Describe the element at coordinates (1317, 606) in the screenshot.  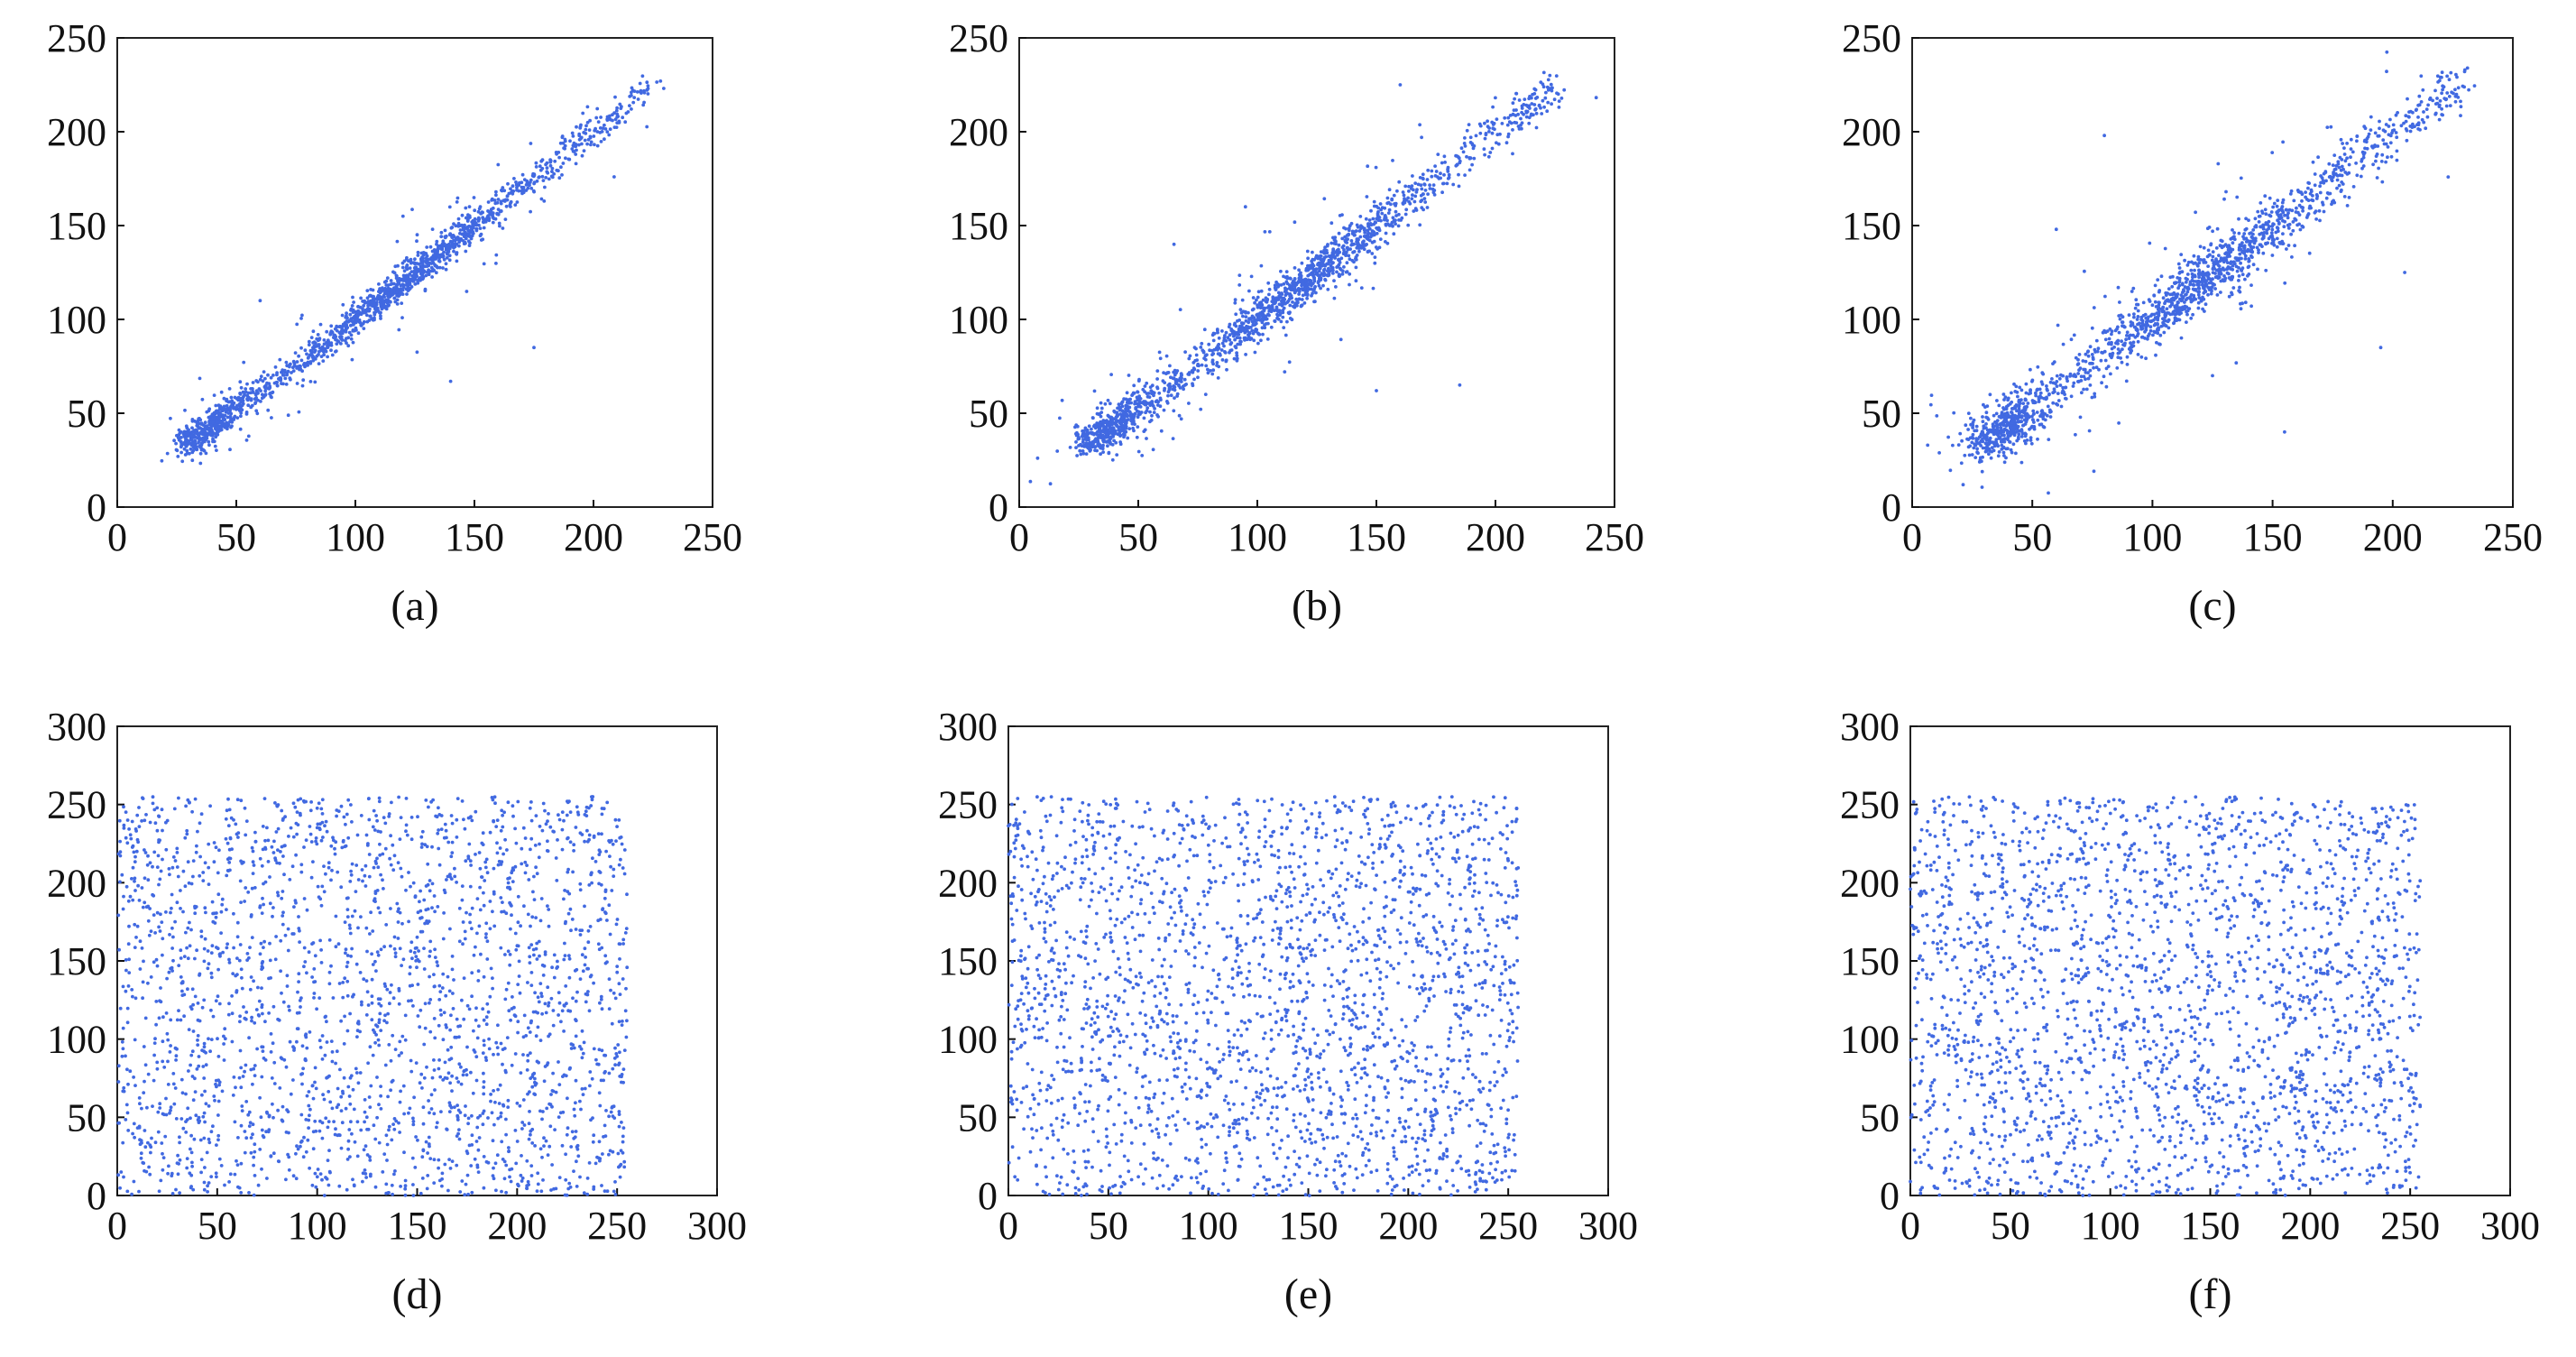
I see `panel-caption: (b)` at that location.